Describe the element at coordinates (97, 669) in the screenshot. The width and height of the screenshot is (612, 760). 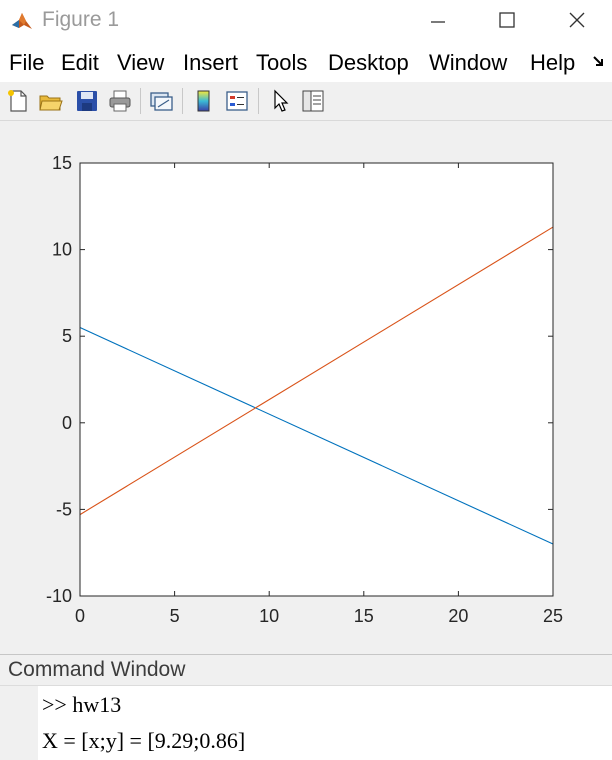
I see `command-window-title: Command Window` at that location.